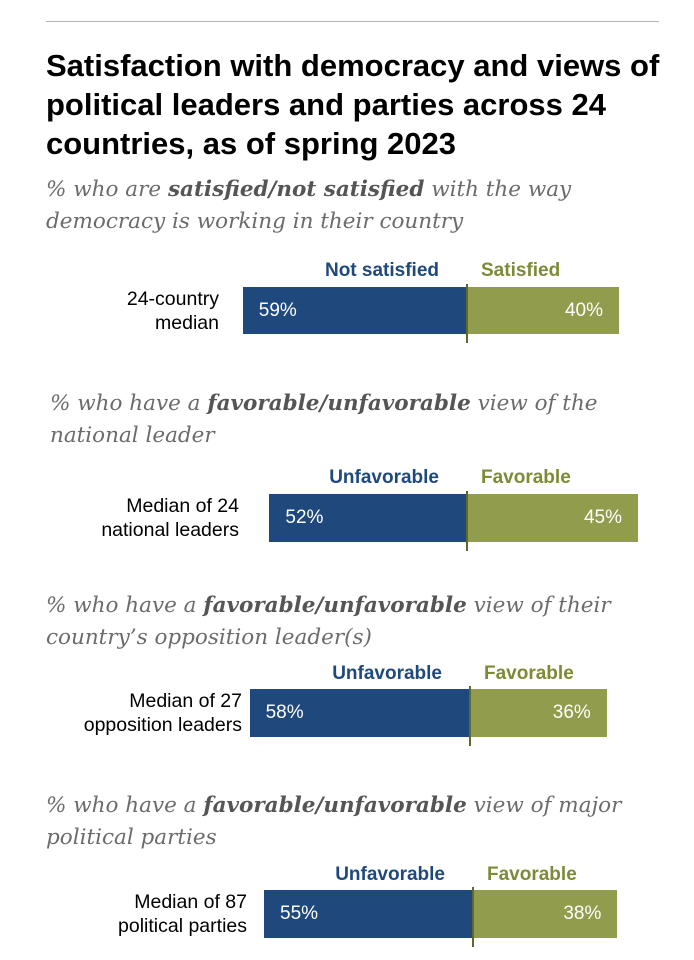 This screenshot has width=694, height=960. I want to click on legend-label-negative: Not satisfied, so click(381, 270).